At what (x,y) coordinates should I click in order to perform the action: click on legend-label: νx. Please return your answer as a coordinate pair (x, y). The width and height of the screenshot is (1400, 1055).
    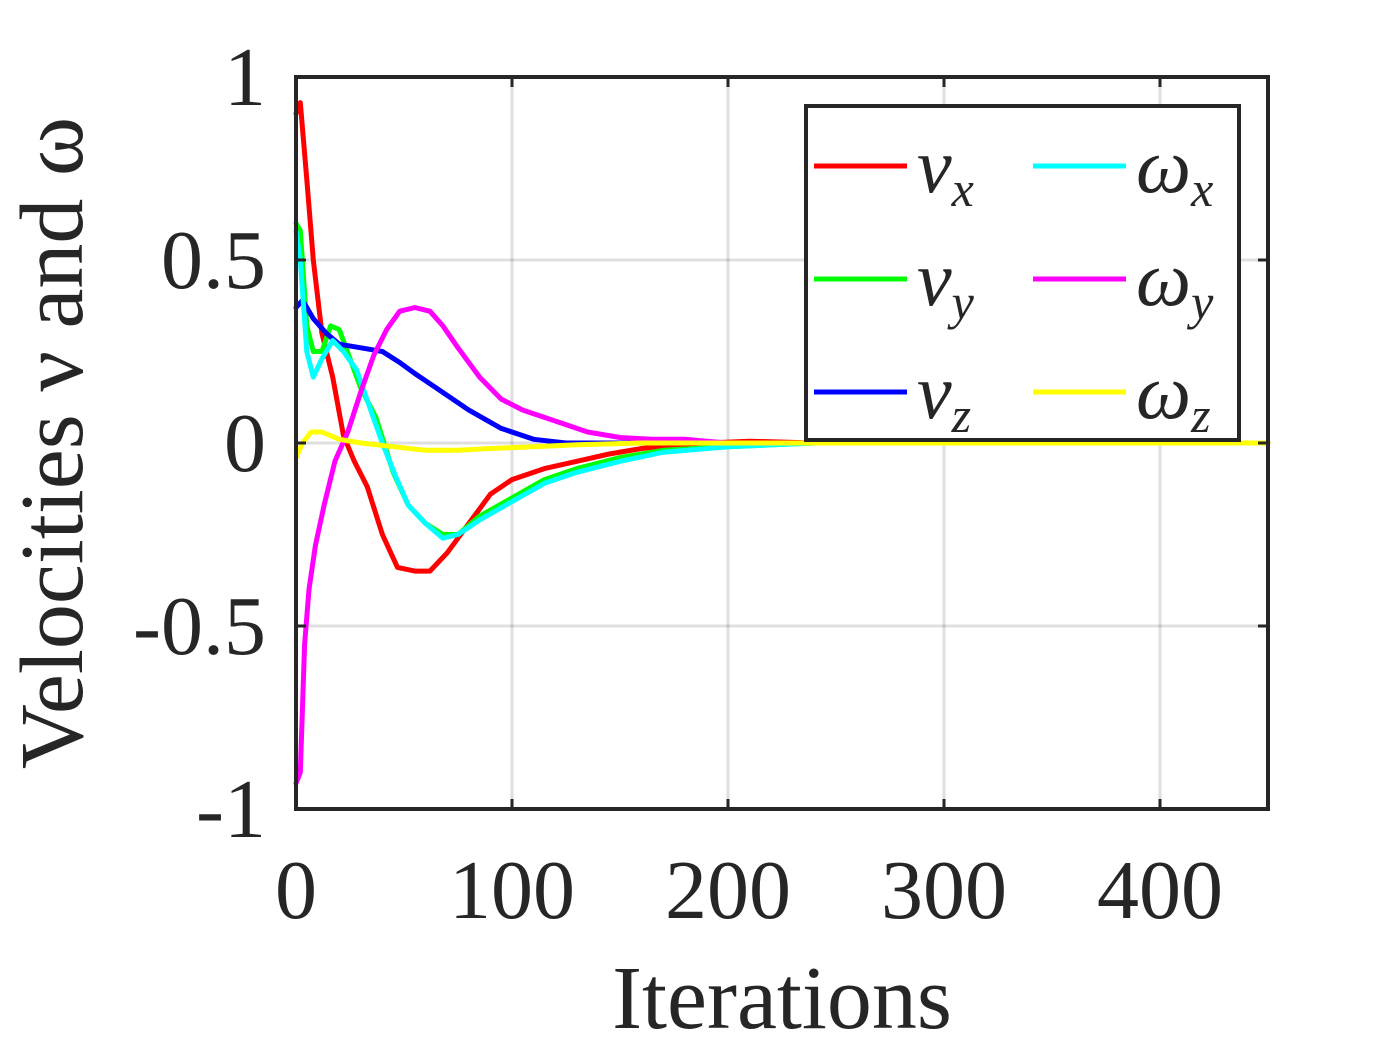
    Looking at the image, I should click on (945, 169).